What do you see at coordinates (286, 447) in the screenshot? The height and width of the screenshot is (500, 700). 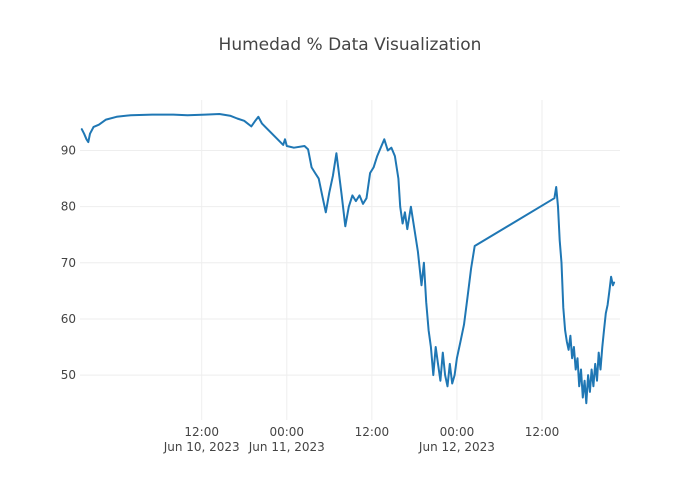 I see `x-tick-date-label: Jun 11, 2023` at bounding box center [286, 447].